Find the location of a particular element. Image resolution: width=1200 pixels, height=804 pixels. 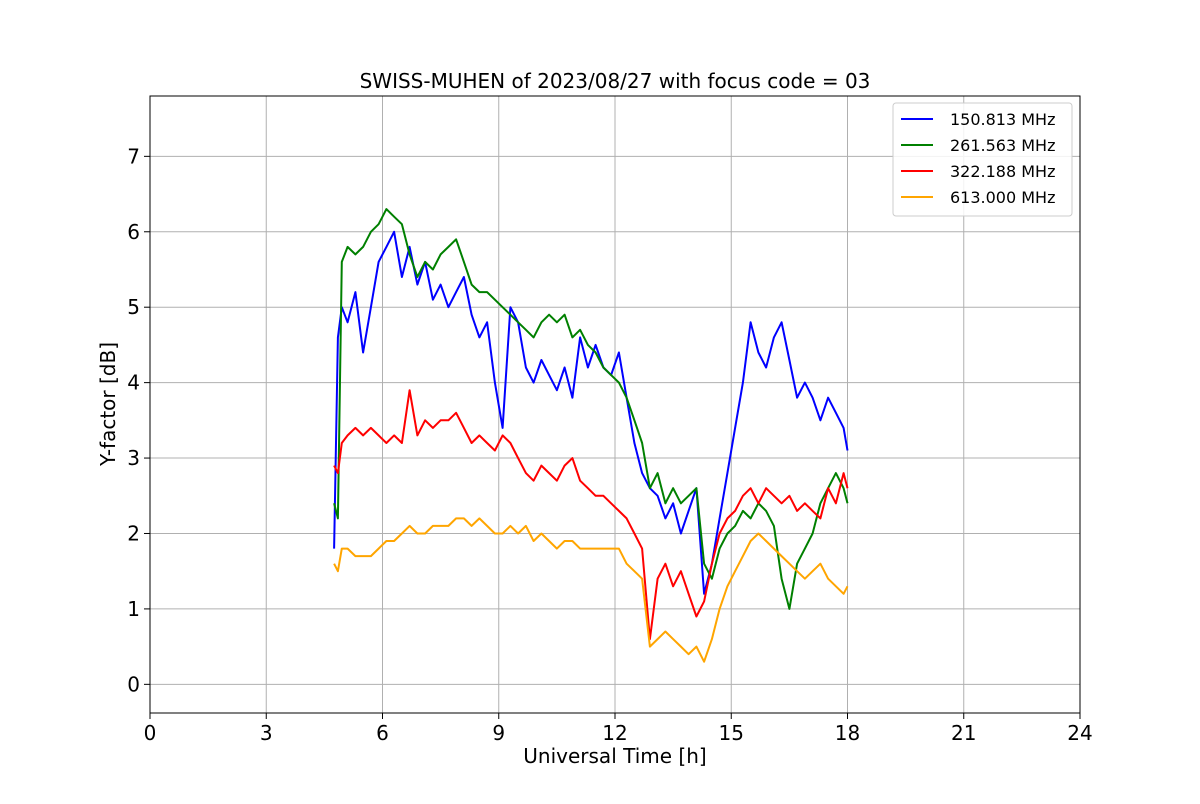

x-tick-label: 6 is located at coordinates (382, 733).